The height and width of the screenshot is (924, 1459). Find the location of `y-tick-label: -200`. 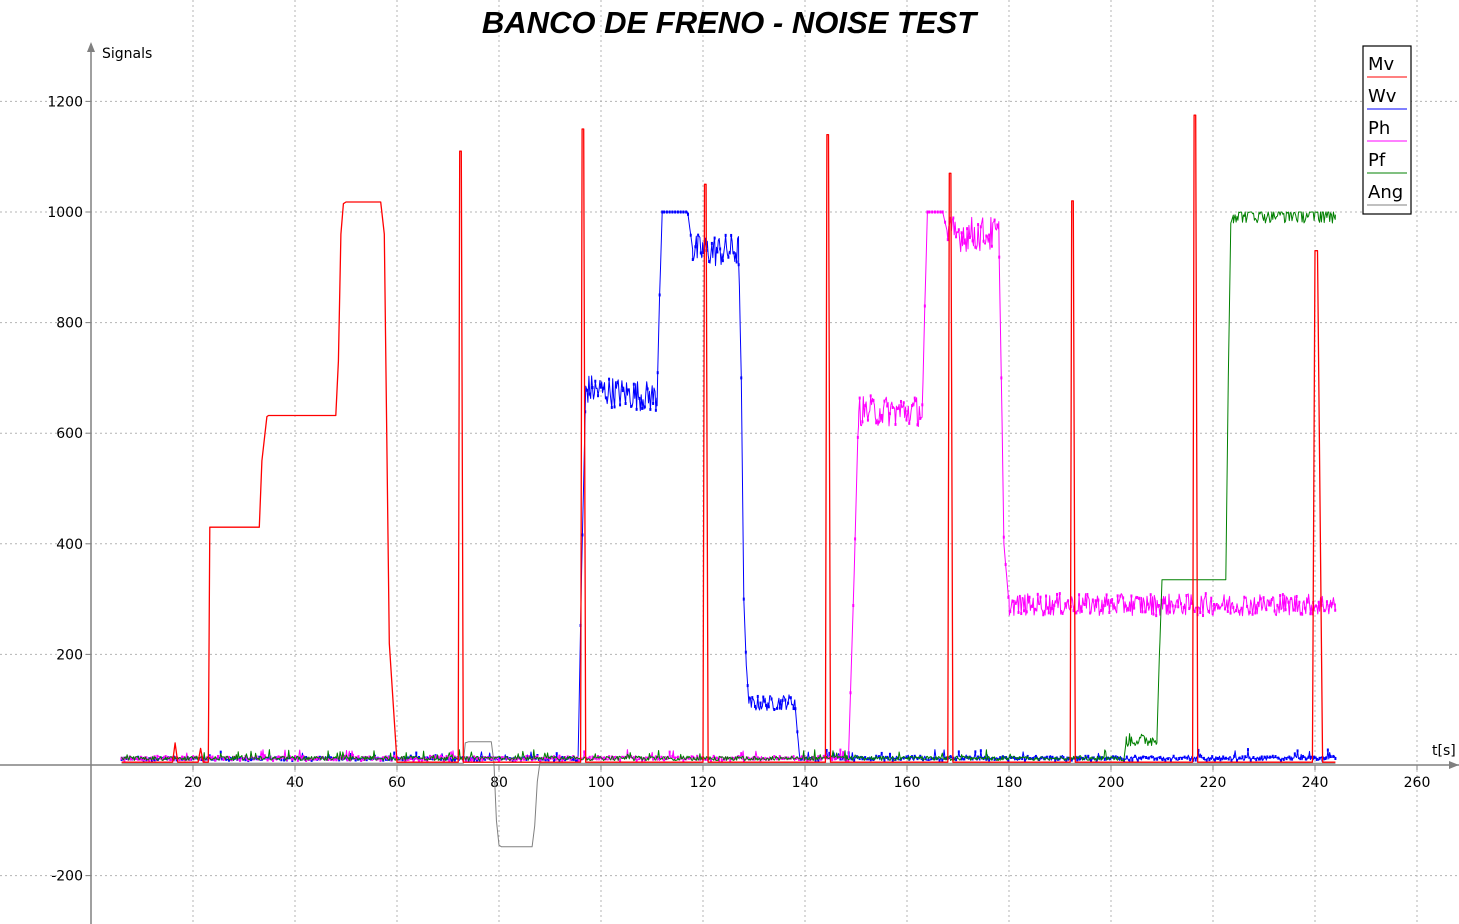

y-tick-label: -200 is located at coordinates (67, 877).